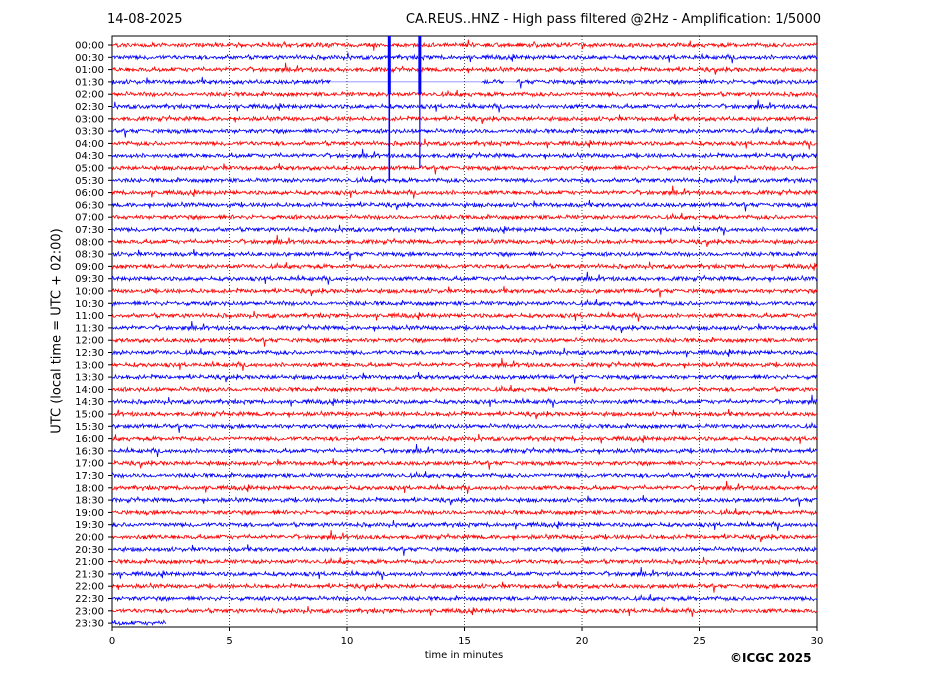 The width and height of the screenshot is (927, 696). I want to click on trace-2030, so click(464, 550).